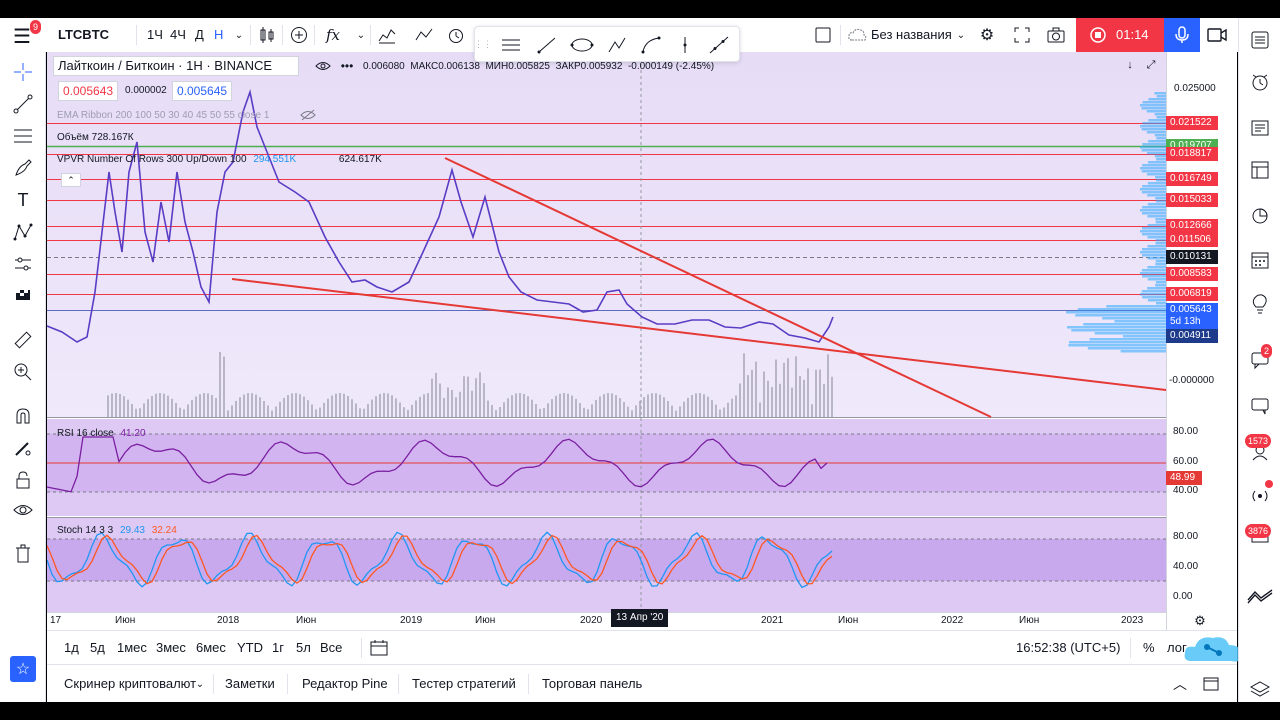 The image size is (1280, 720). Describe the element at coordinates (250, 683) in the screenshot. I see `tab-notes: Заметки` at that location.